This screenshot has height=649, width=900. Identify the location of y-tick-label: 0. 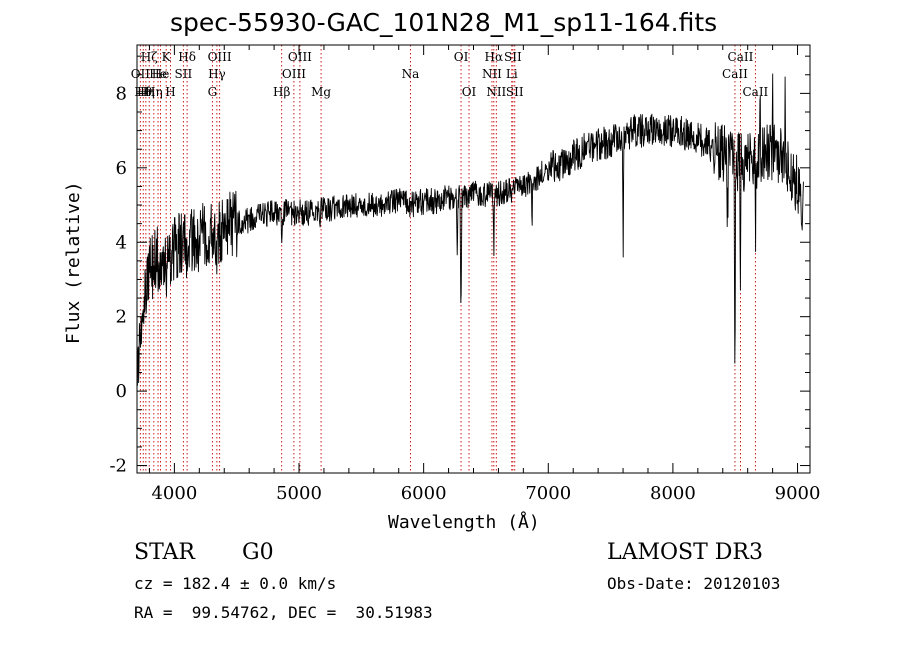
(121, 391).